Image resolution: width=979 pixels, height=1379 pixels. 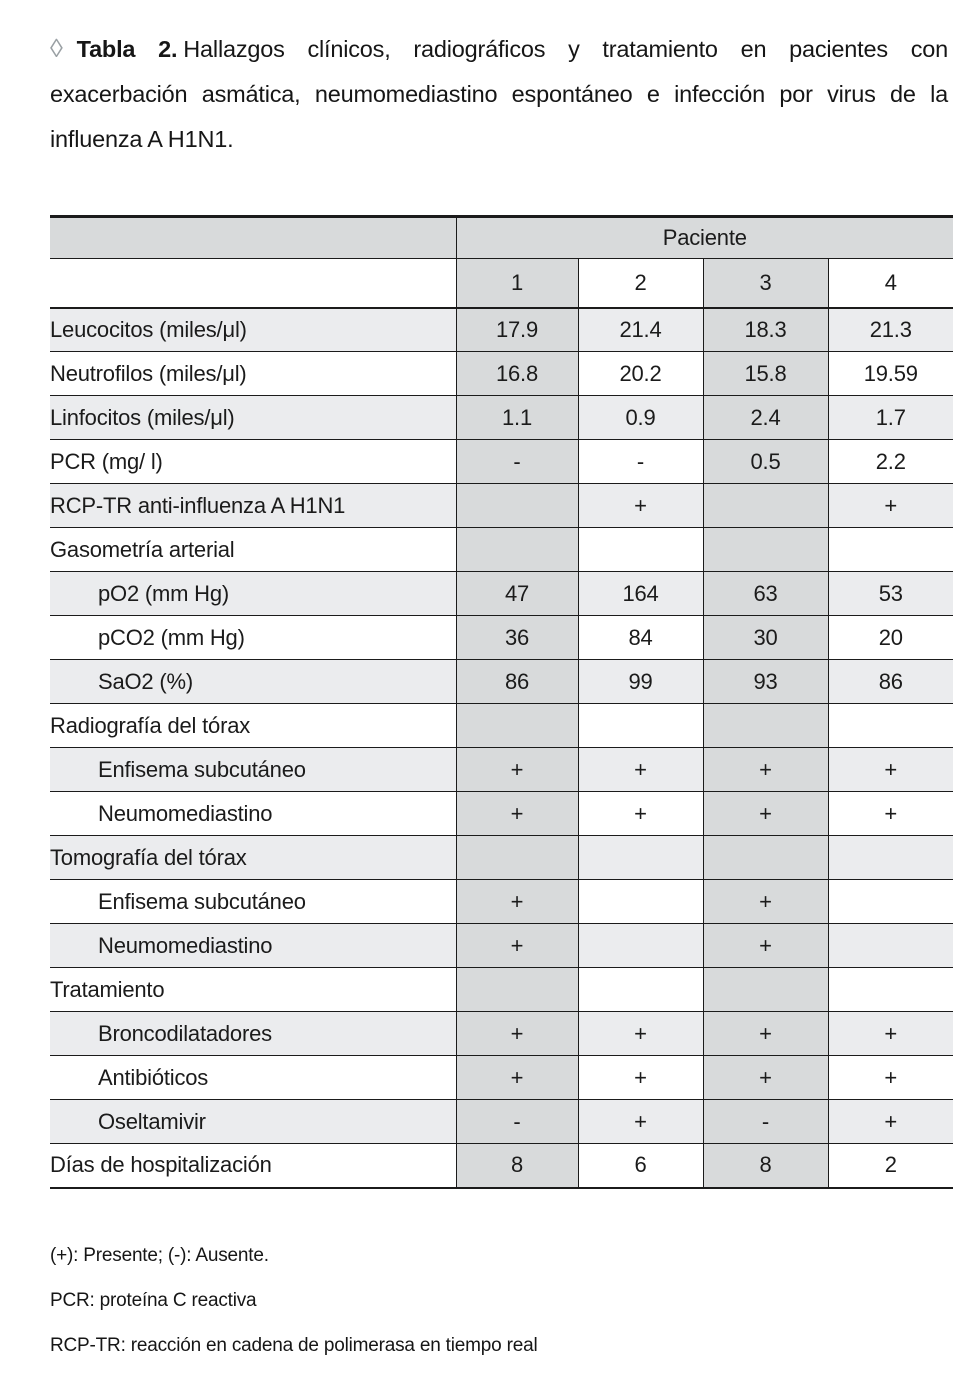 I want to click on column-header-paciente-3: 3, so click(x=765, y=283).